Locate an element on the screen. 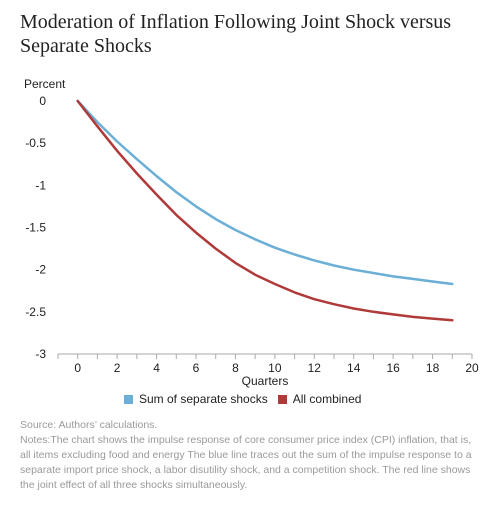 The height and width of the screenshot is (511, 487). y-tick-label: 0 is located at coordinates (42, 101).